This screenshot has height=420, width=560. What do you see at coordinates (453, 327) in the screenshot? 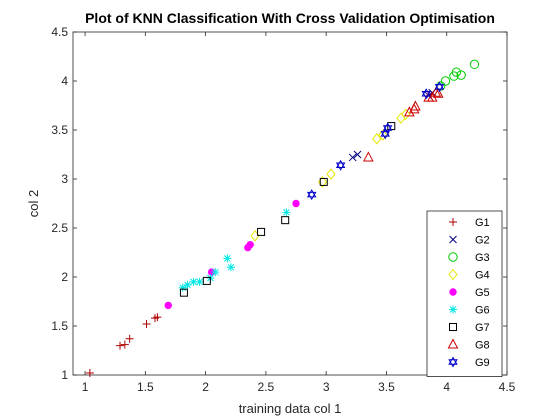
I see `legend-marker-G7` at bounding box center [453, 327].